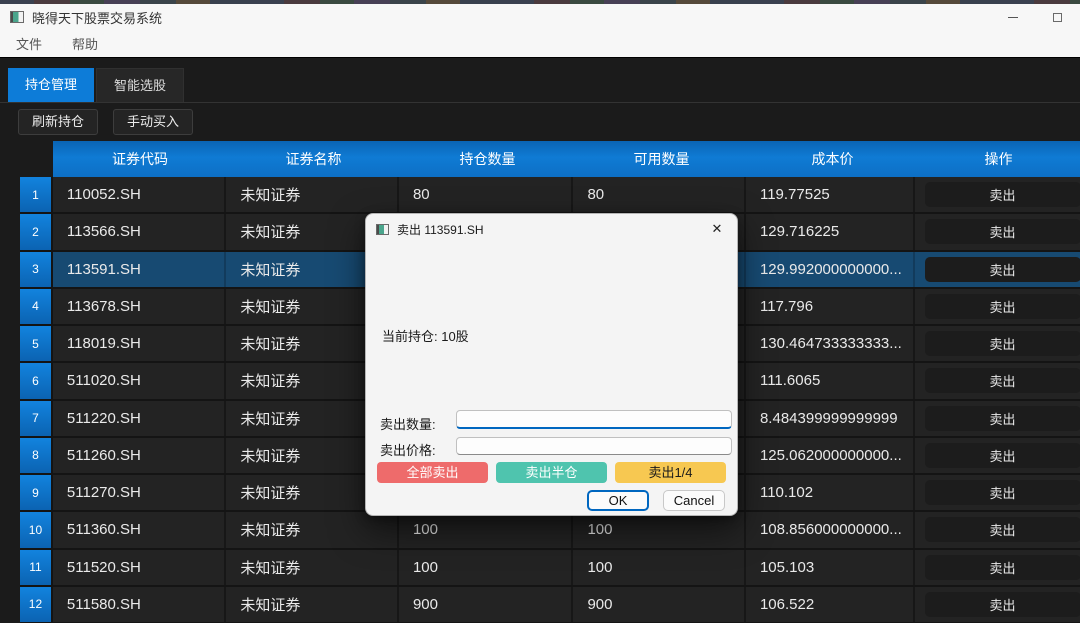 The height and width of the screenshot is (623, 1080). What do you see at coordinates (36, 232) in the screenshot?
I see `row-number: 2` at bounding box center [36, 232].